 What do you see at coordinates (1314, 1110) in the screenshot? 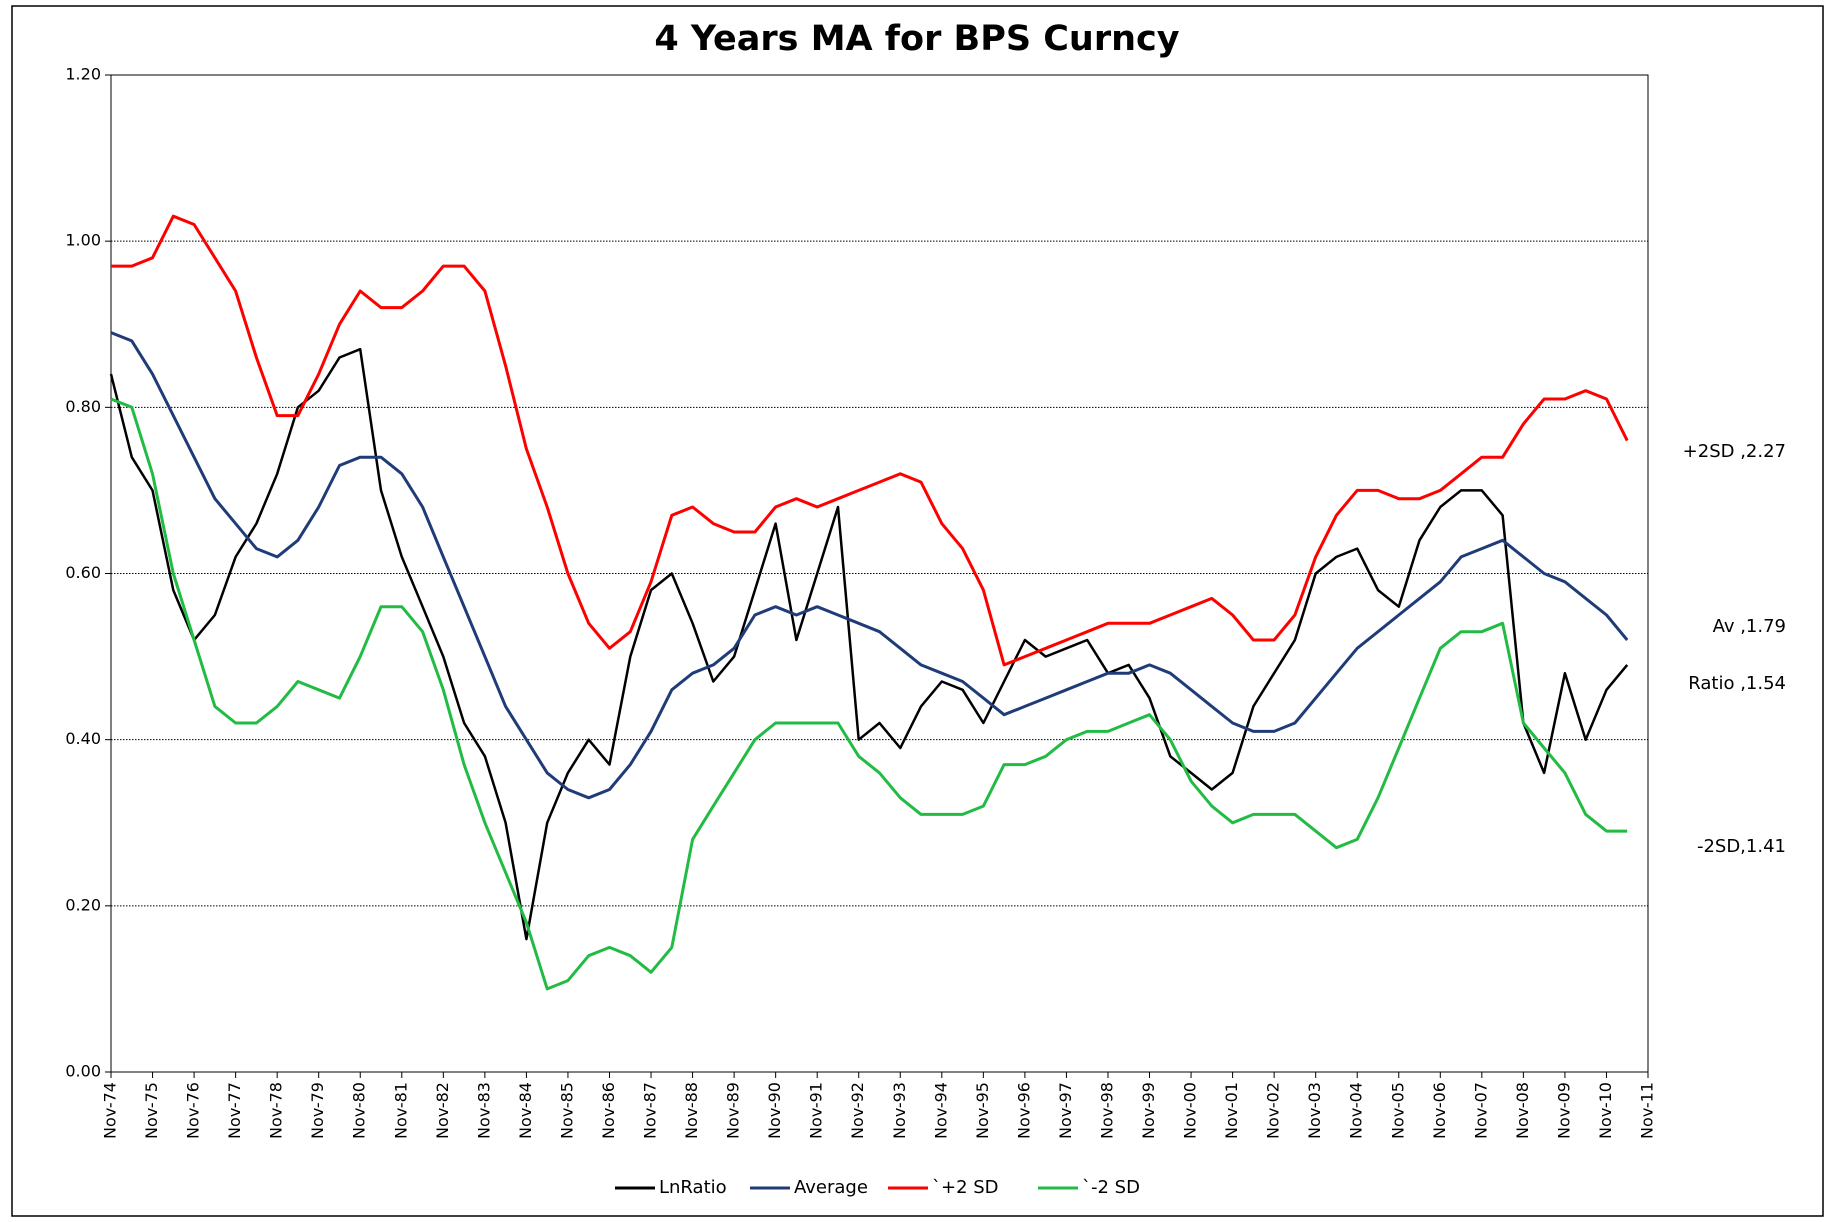
I see `x-tick-label: Nov-03` at bounding box center [1314, 1110].